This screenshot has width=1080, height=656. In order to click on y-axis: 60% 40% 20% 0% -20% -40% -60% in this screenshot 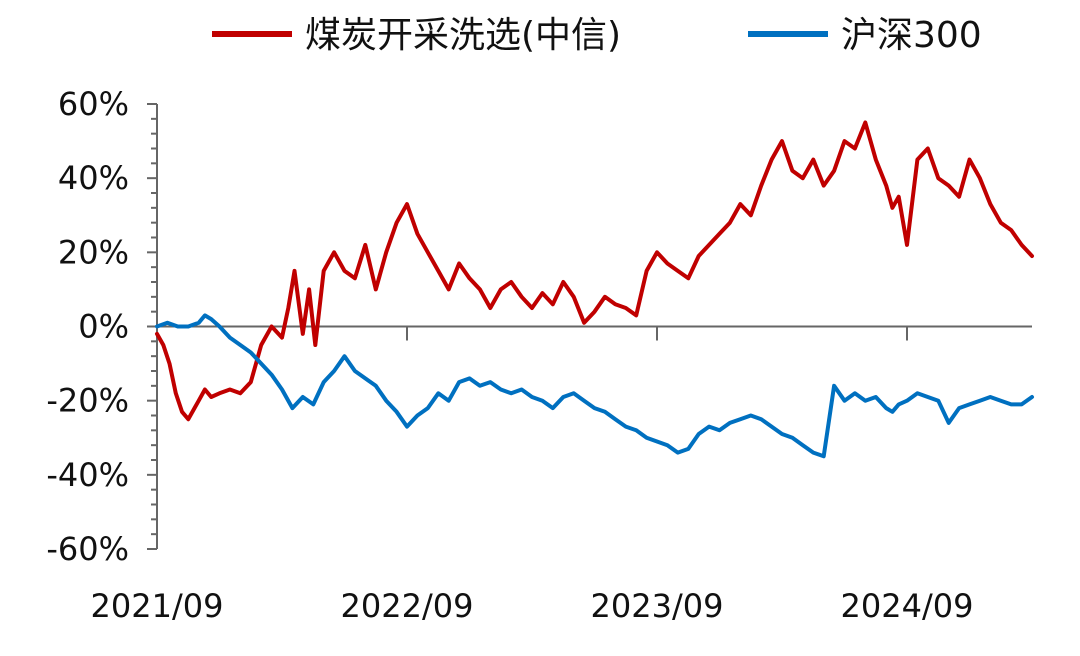, I will do `click(102, 326)`.